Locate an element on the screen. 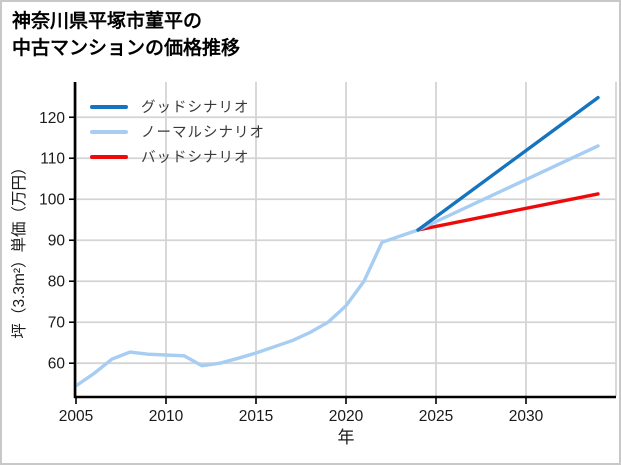 The width and height of the screenshot is (621, 465). series-line-bad is located at coordinates (508, 212).